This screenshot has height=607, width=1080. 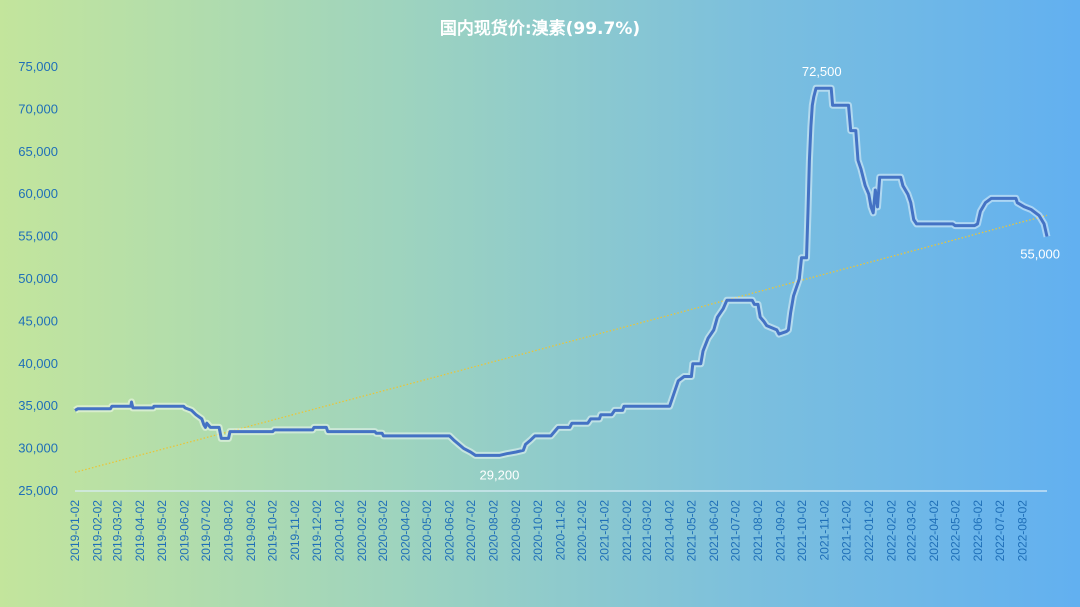 What do you see at coordinates (317, 531) in the screenshot?
I see `x-tick-label: 2019-12-02` at bounding box center [317, 531].